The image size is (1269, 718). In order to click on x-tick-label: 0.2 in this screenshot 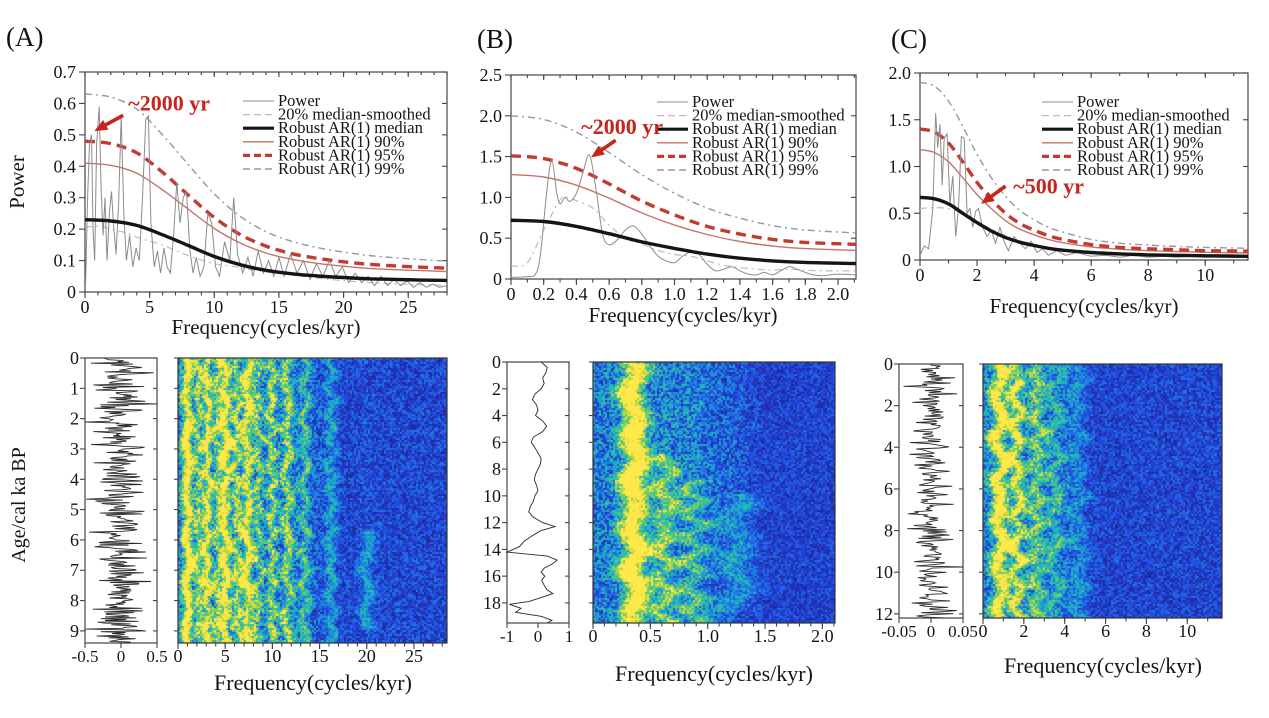, I will do `click(543, 294)`.